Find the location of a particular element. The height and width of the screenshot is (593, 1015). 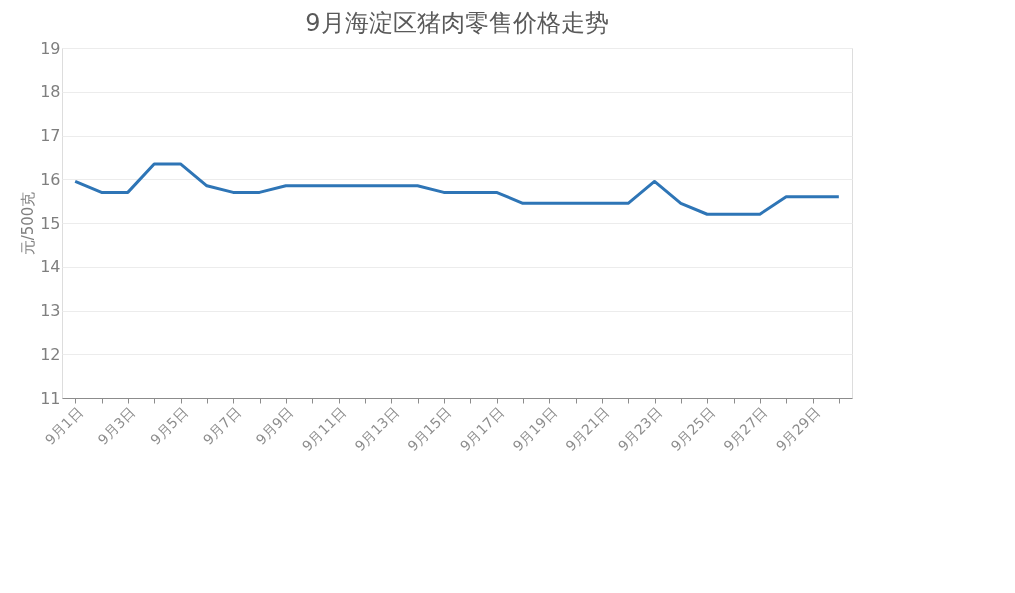

x-tick-label: 9月3日 is located at coordinates (116, 426).